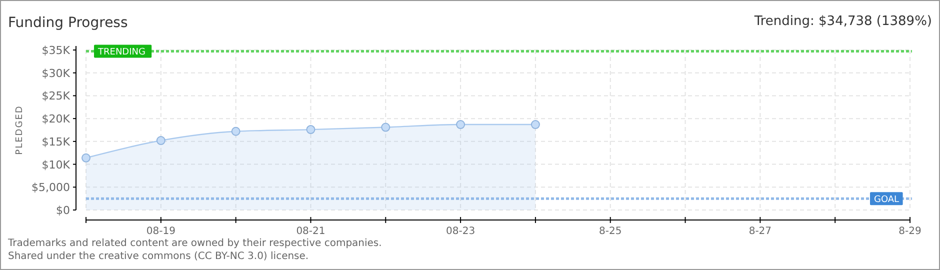 The width and height of the screenshot is (940, 270). I want to click on y-tick-label: $5,000, so click(51, 187).